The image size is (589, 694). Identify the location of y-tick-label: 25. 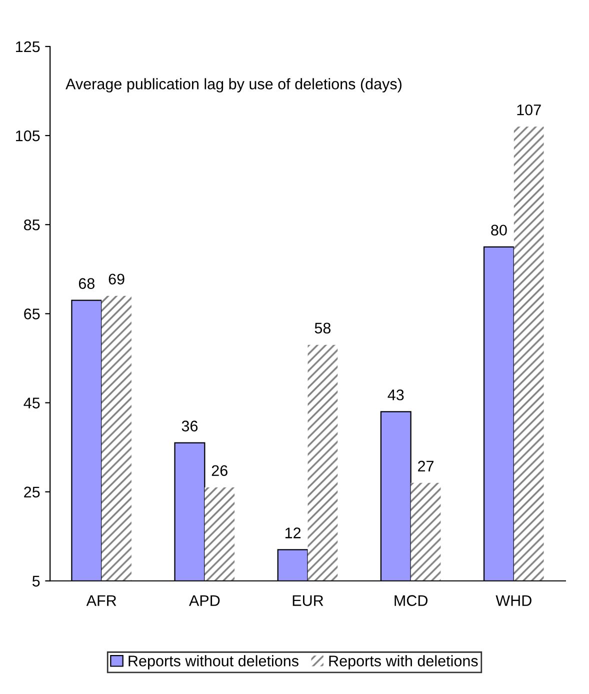
(32, 492).